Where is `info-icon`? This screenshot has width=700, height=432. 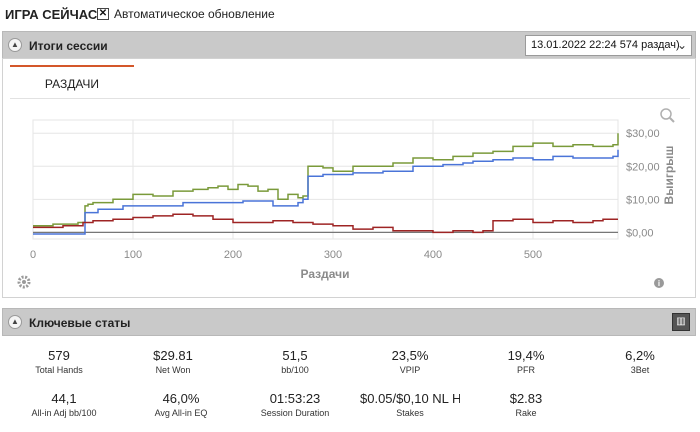 info-icon is located at coordinates (659, 283).